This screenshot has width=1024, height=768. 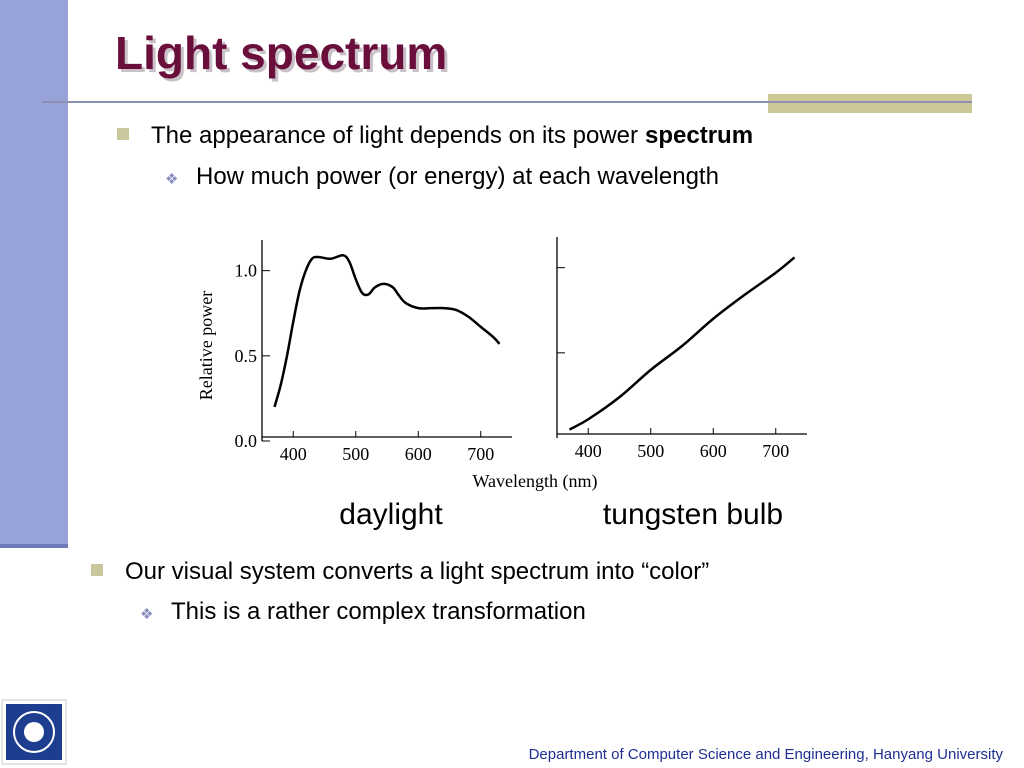 What do you see at coordinates (34, 273) in the screenshot?
I see `side-bar` at bounding box center [34, 273].